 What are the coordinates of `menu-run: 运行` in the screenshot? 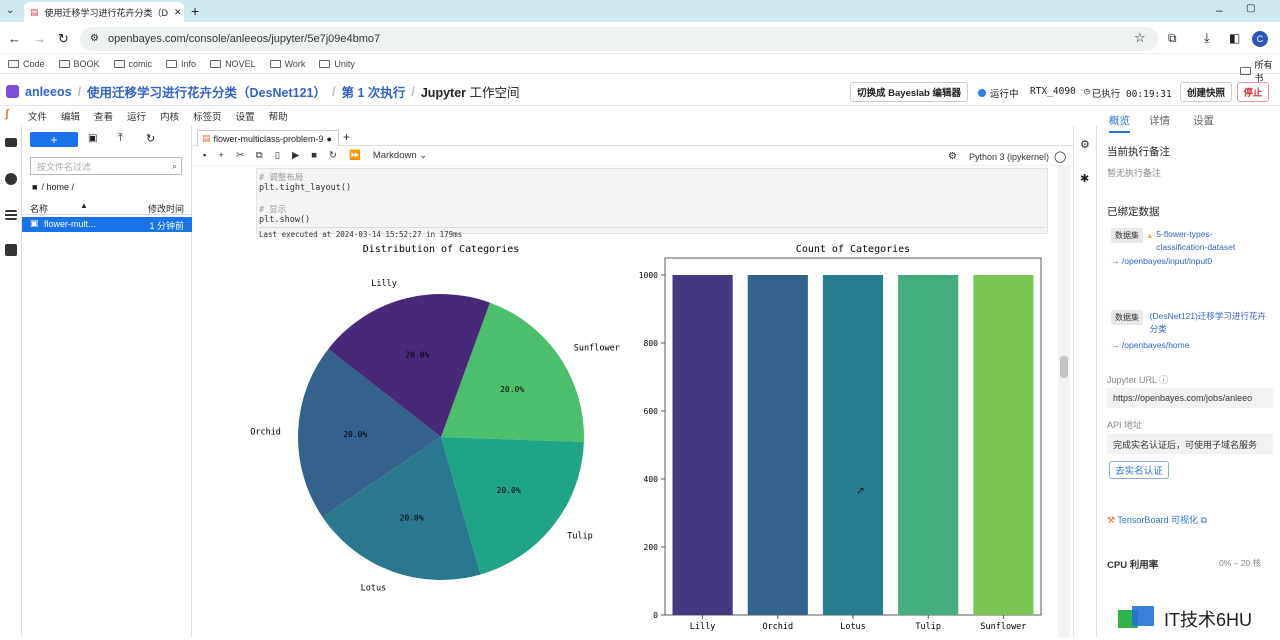 It's located at (136, 116).